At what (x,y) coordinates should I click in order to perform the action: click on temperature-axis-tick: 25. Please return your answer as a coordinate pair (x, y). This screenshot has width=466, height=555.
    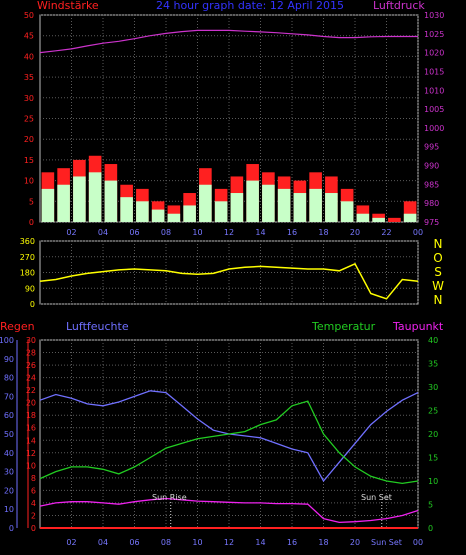
    Looking at the image, I should click on (433, 411).